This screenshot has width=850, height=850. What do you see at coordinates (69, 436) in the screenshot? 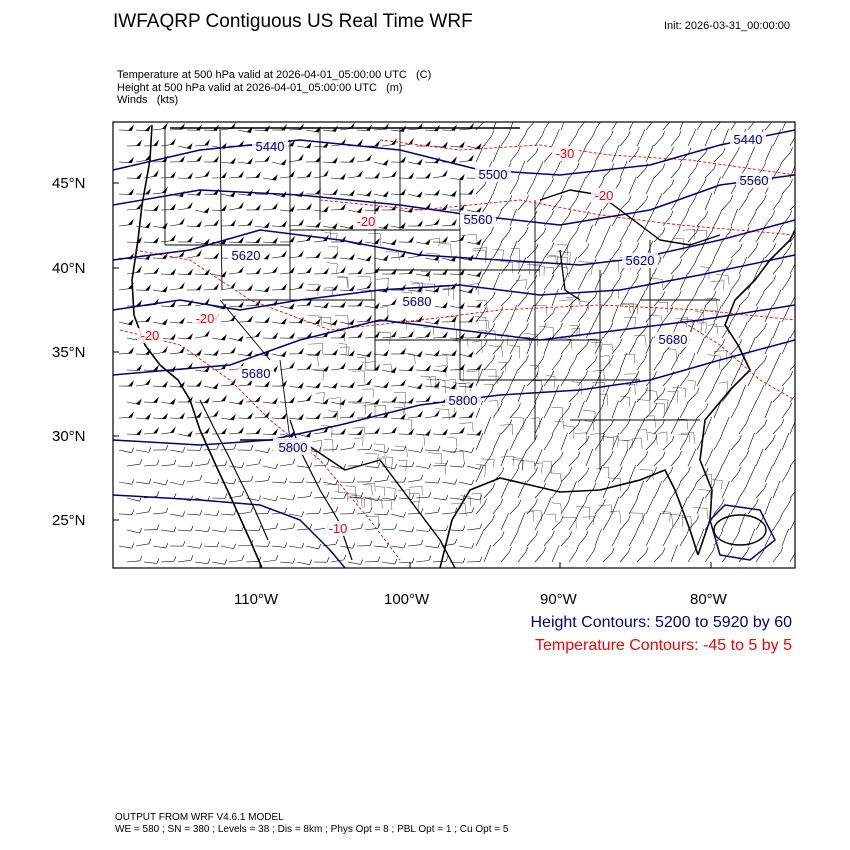
I see `lat-label-30n: 30°N` at bounding box center [69, 436].